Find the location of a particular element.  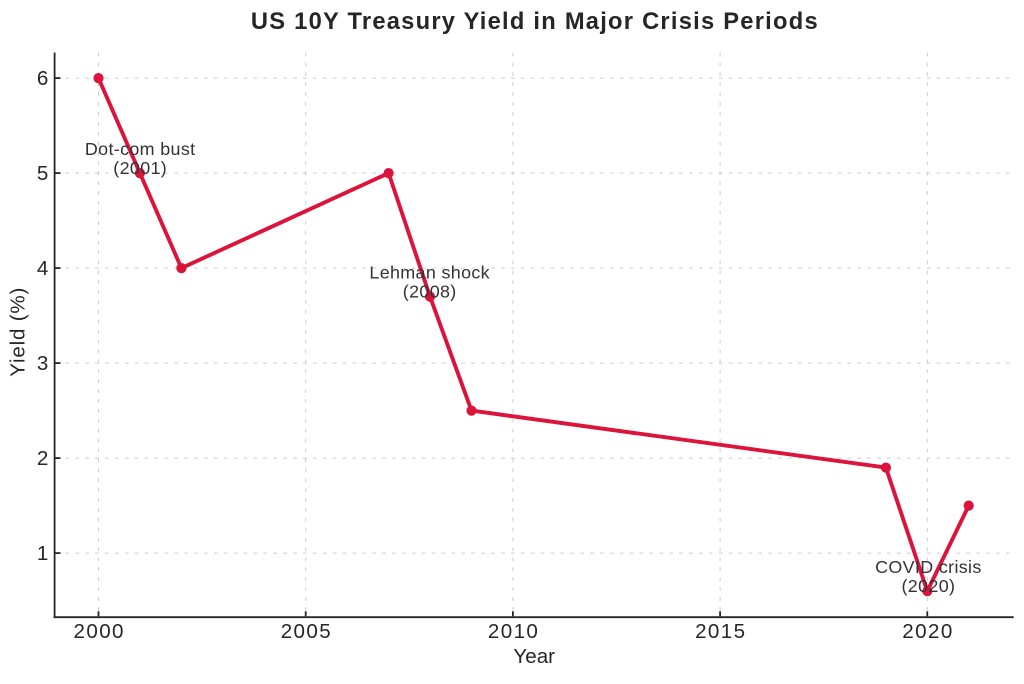

svg-text: (2008) is located at coordinates (430, 292).